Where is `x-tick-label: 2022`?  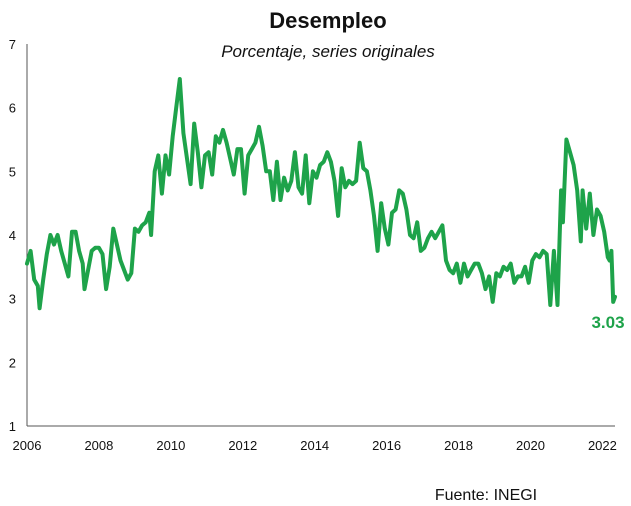 x-tick-label: 2022 is located at coordinates (602, 445).